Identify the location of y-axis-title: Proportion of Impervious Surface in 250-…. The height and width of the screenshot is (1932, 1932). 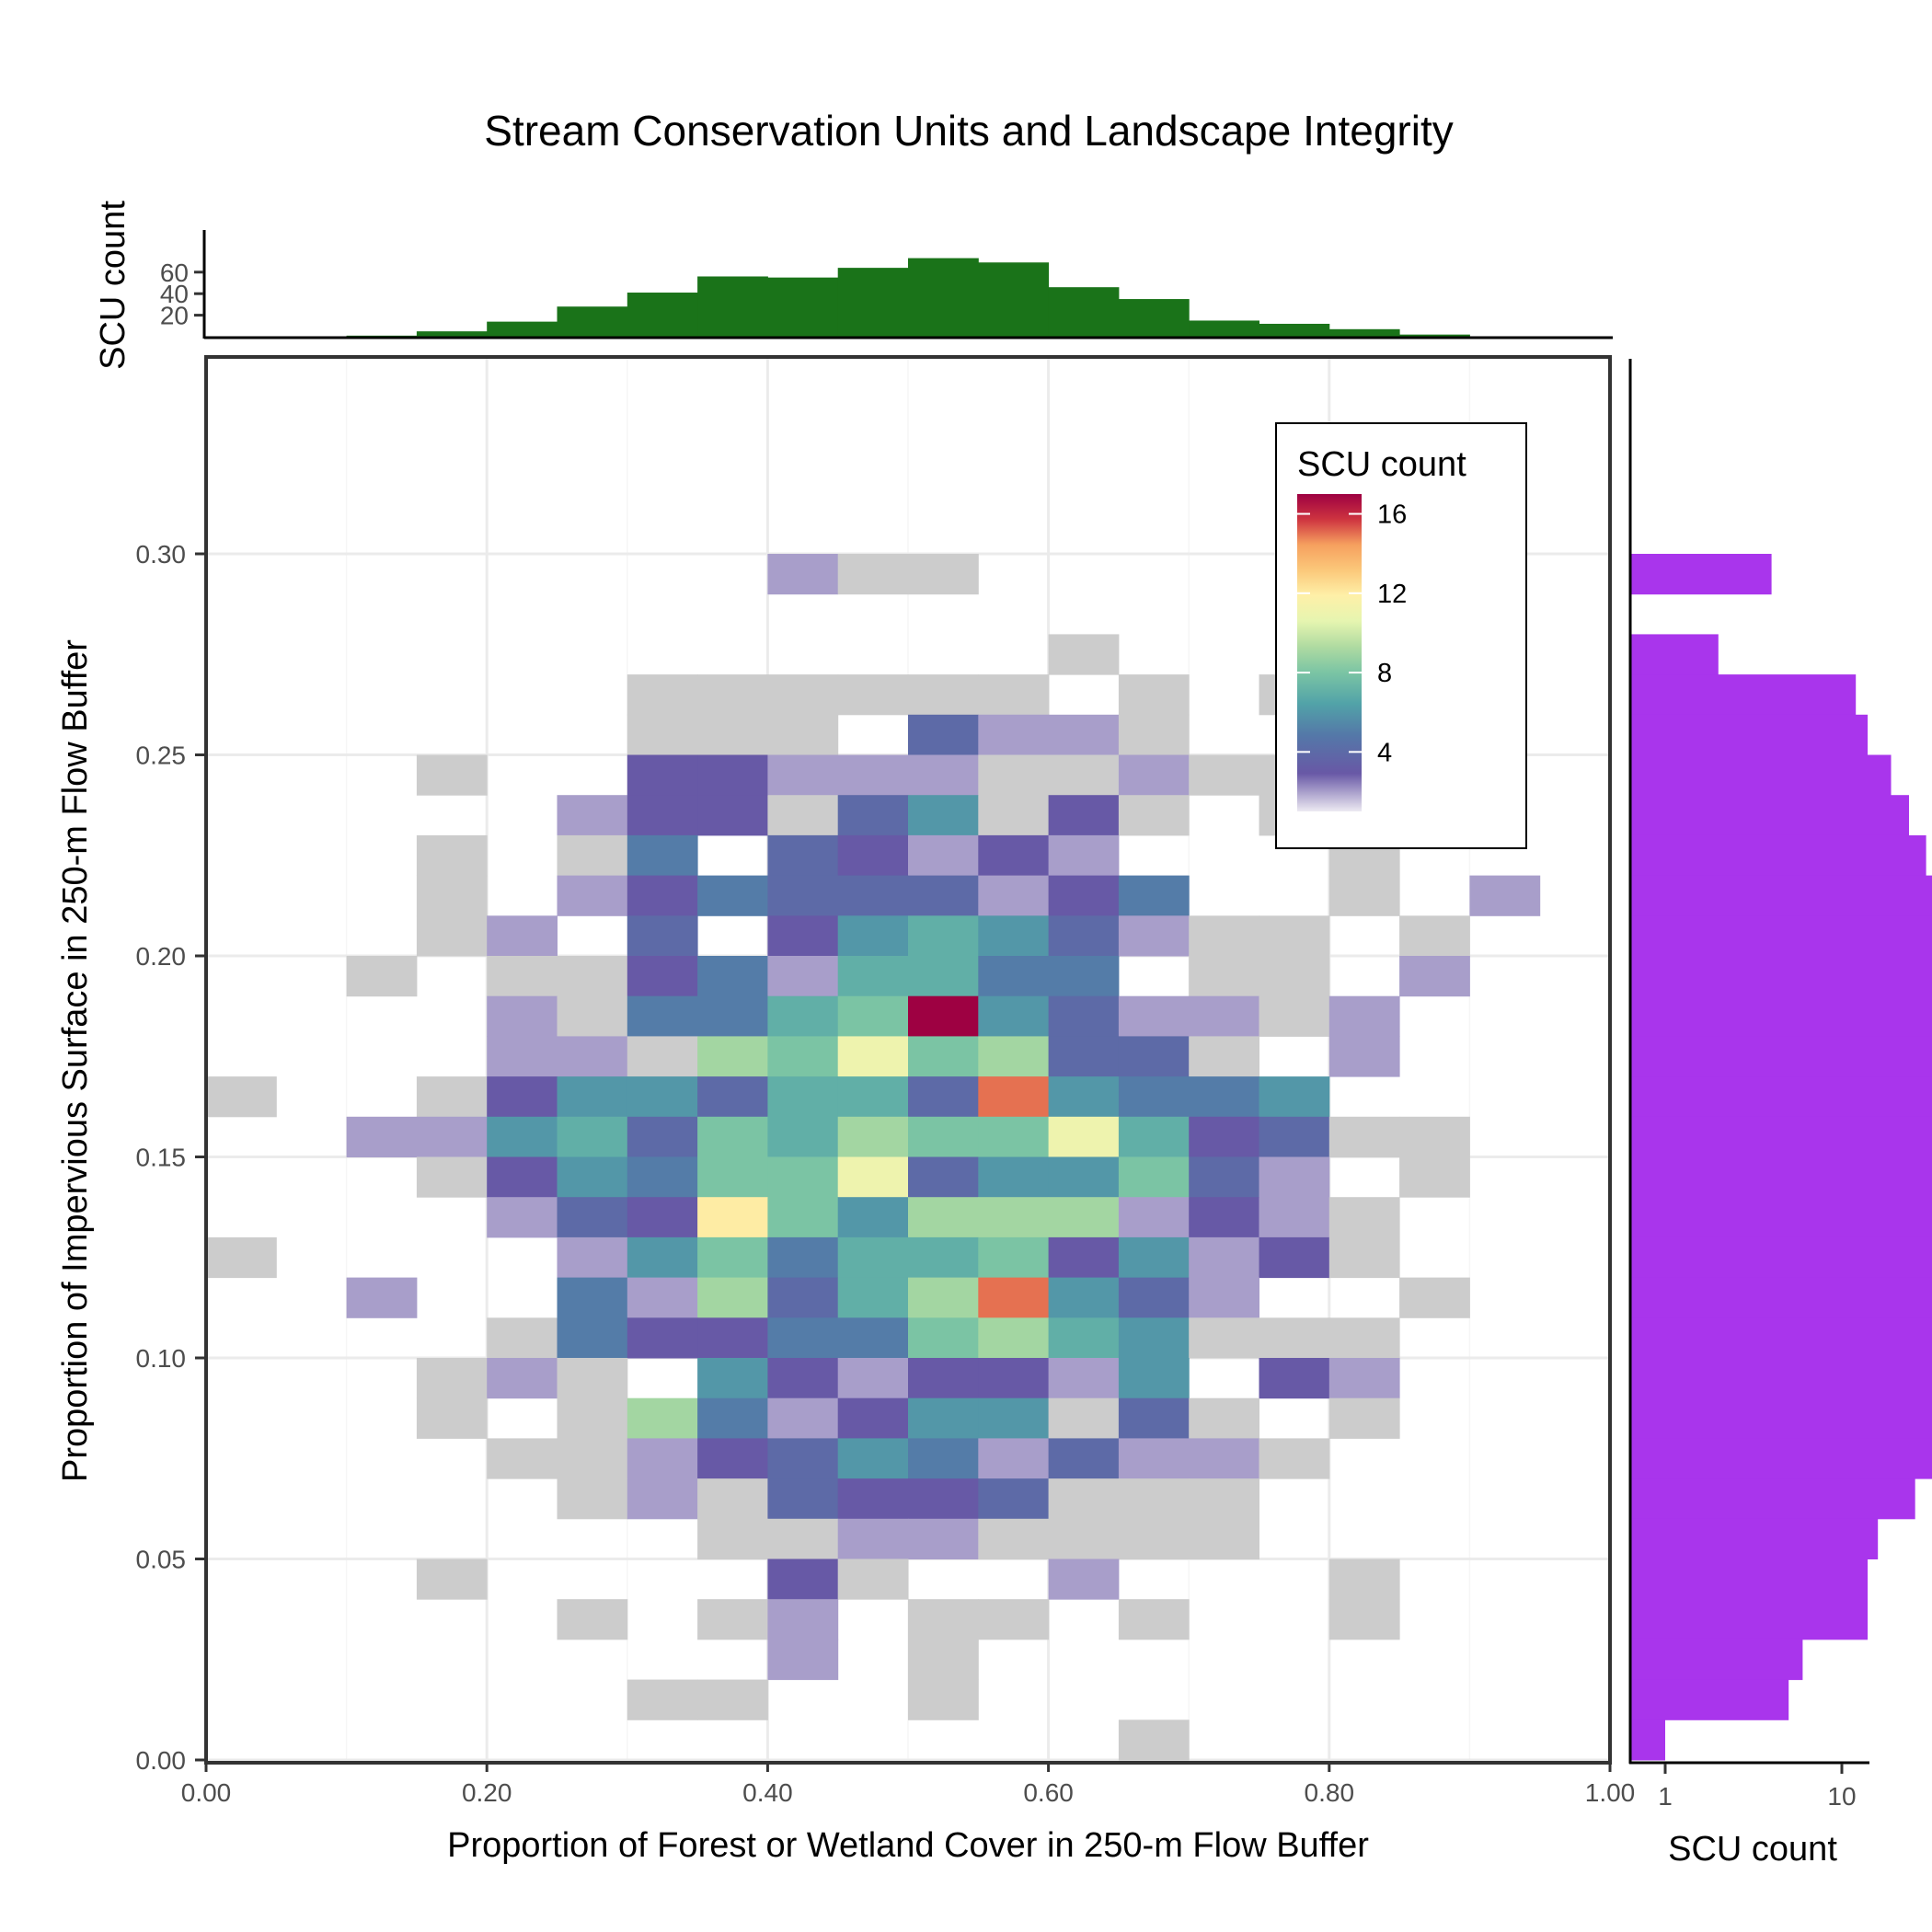
(75, 1060).